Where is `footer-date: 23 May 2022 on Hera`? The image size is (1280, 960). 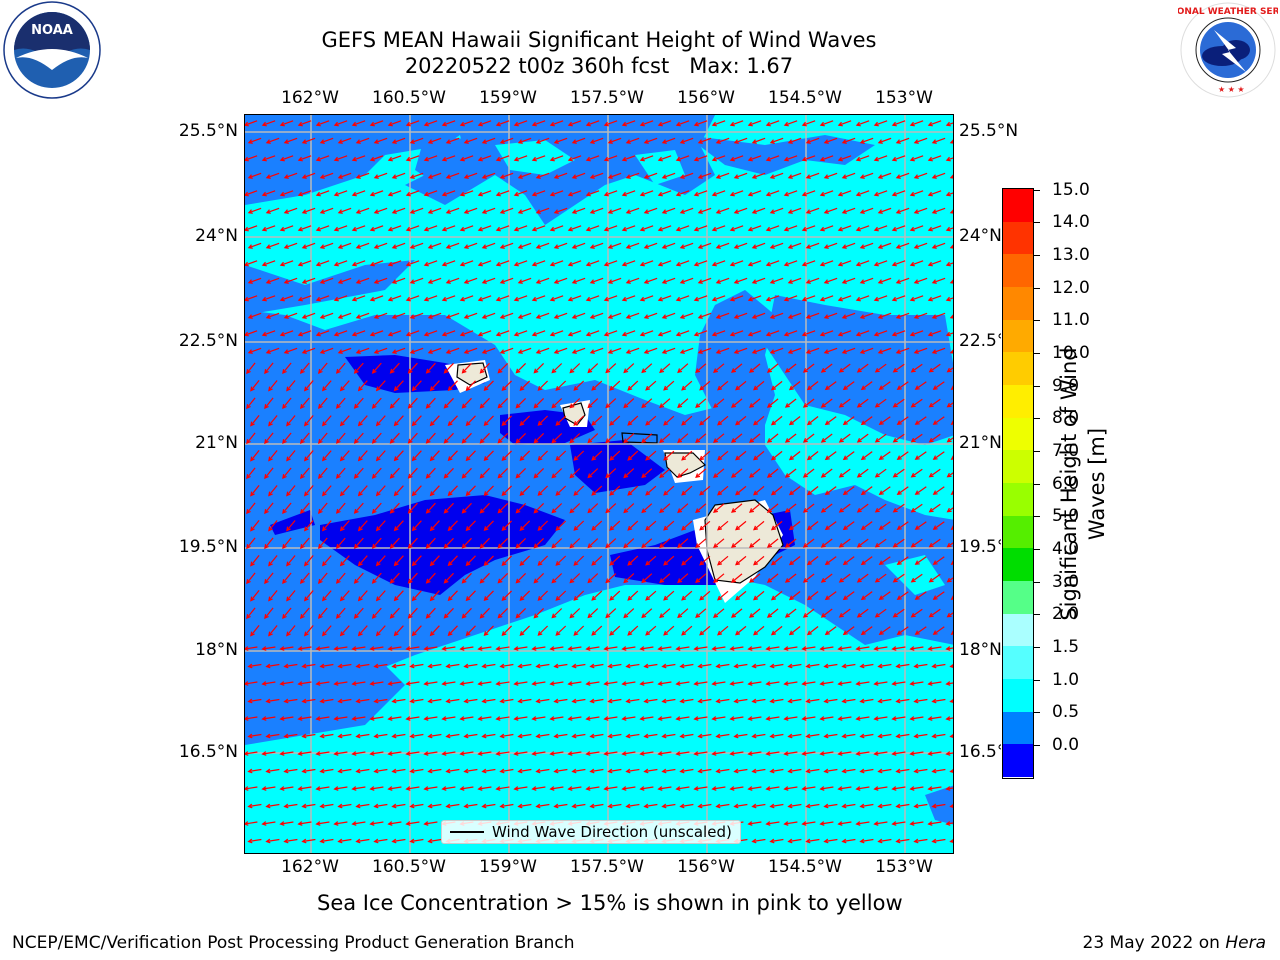 footer-date: 23 May 2022 on Hera is located at coordinates (1175, 943).